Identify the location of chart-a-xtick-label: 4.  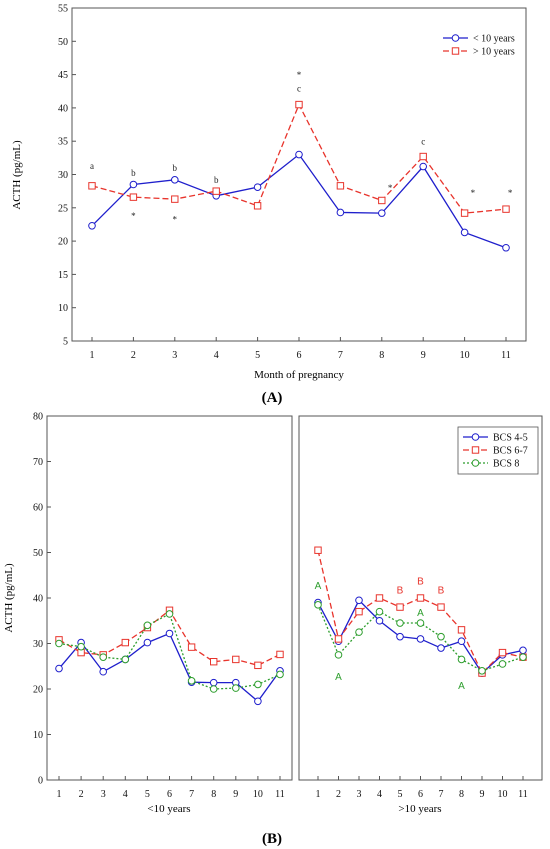
(216, 355).